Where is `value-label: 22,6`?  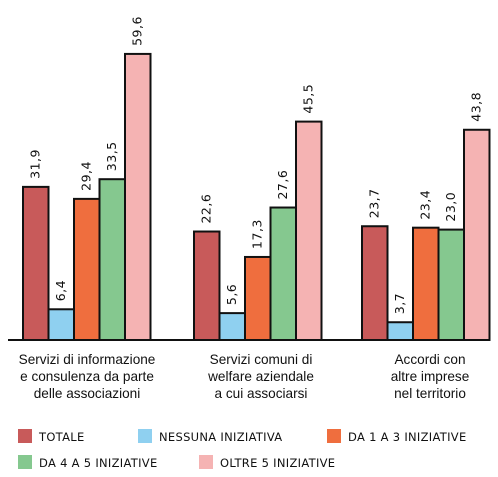 value-label: 22,6 is located at coordinates (206, 209).